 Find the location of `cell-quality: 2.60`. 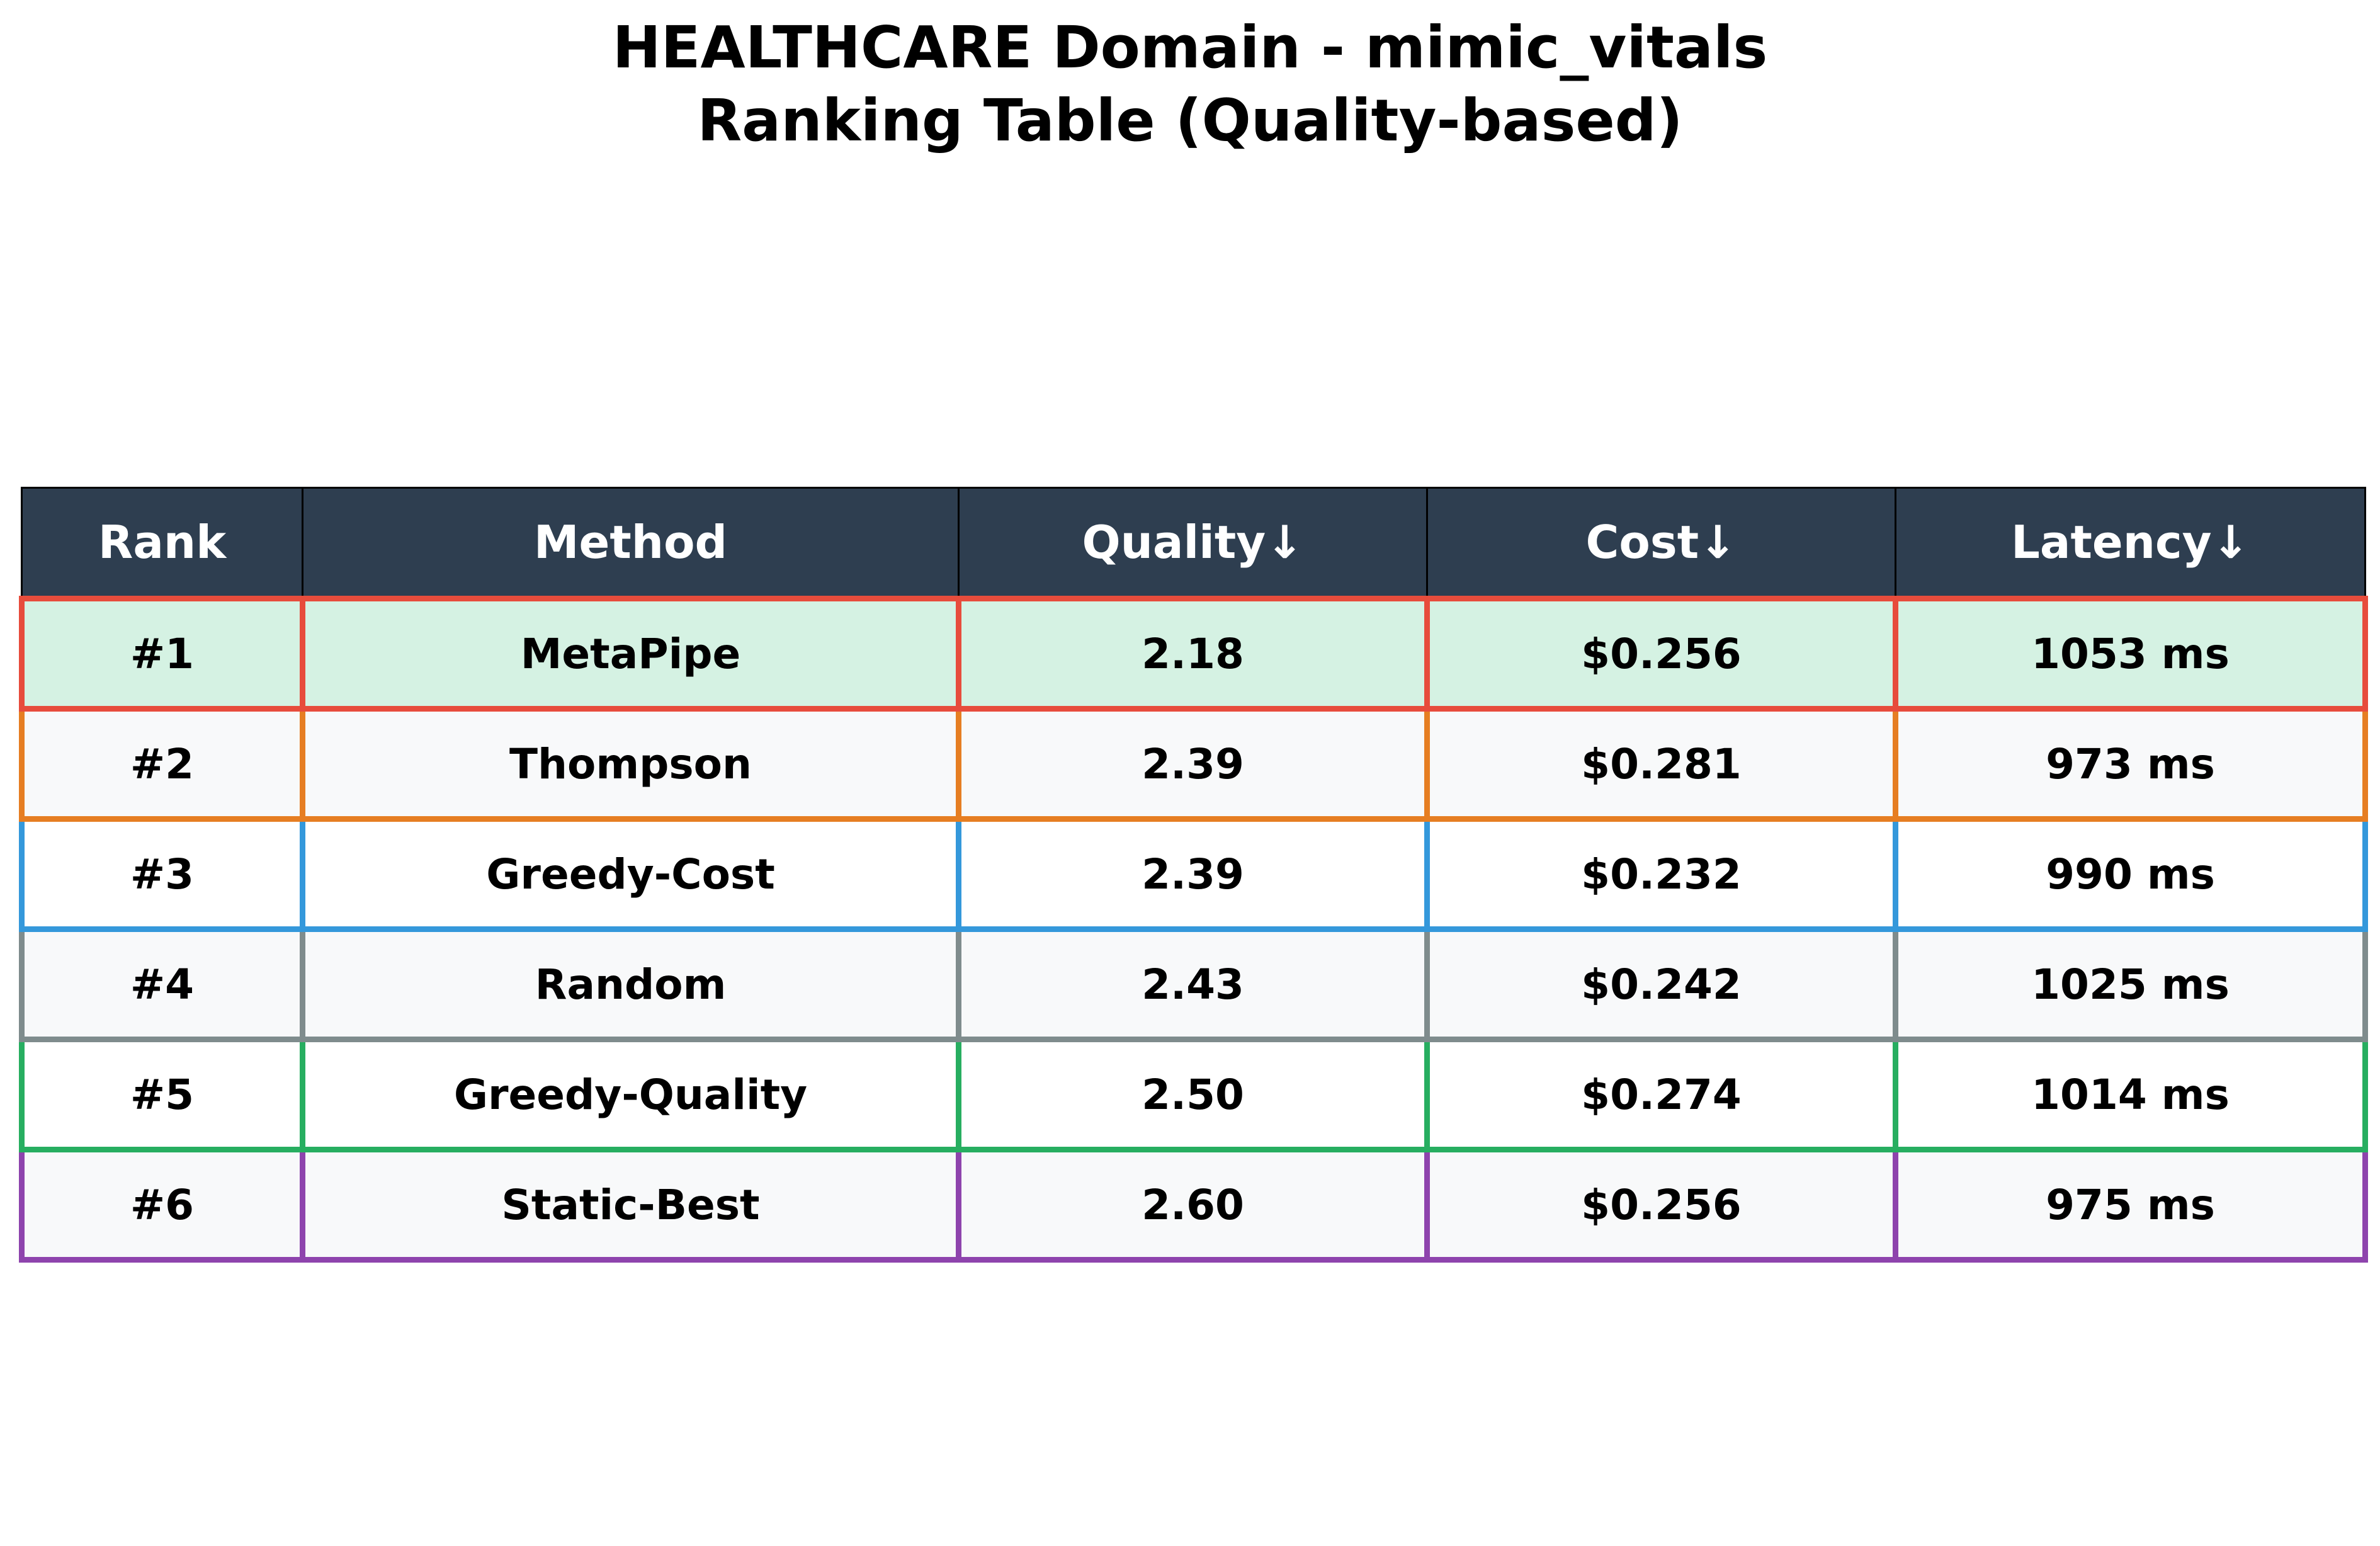

cell-quality: 2.60 is located at coordinates (1193, 1205).